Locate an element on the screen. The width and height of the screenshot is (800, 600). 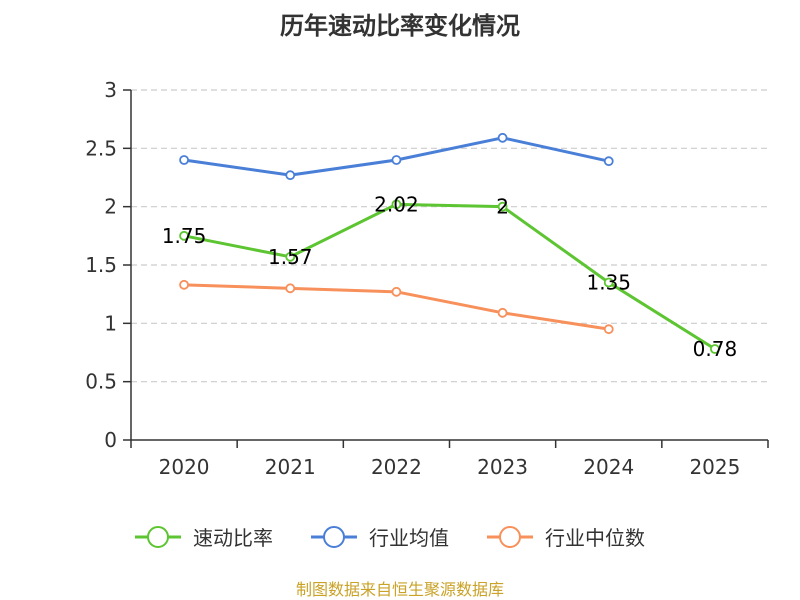
point-速动比率-2020 is located at coordinates (184, 235).